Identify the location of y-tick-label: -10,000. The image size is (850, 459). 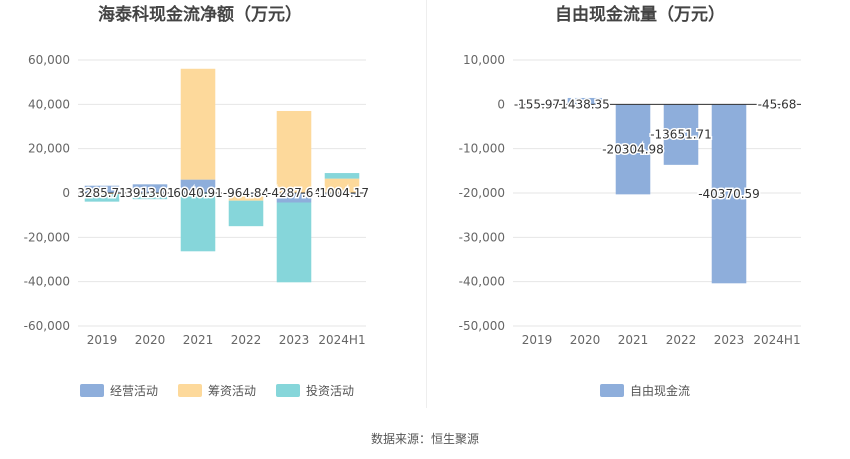
(482, 149).